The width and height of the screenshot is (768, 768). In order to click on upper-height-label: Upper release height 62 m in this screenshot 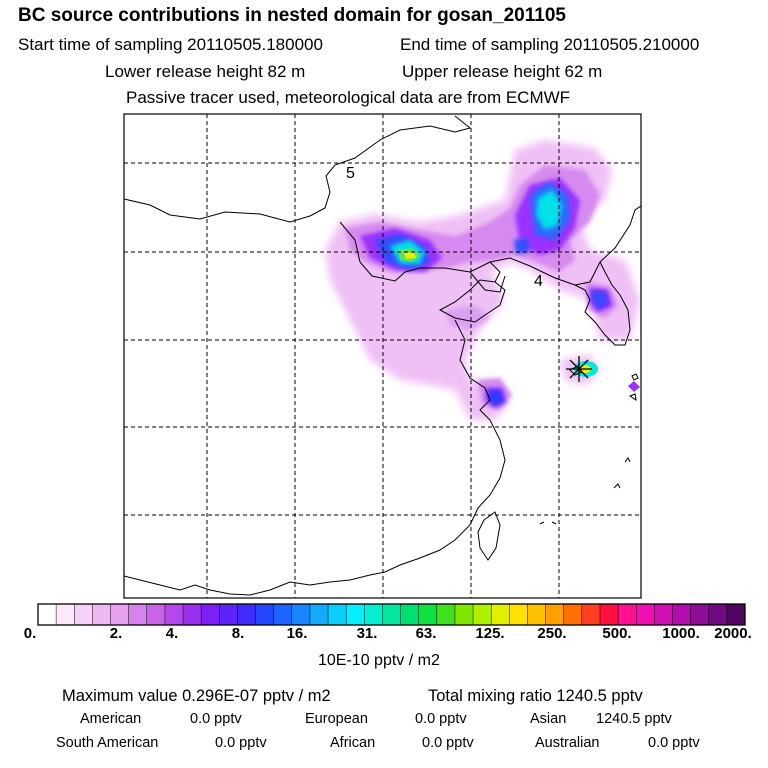, I will do `click(502, 71)`.